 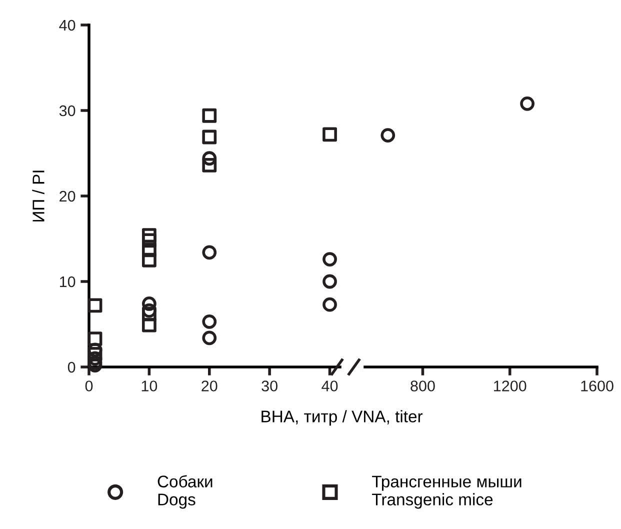 What do you see at coordinates (67, 25) in the screenshot?
I see `y-tick-label: 40` at bounding box center [67, 25].